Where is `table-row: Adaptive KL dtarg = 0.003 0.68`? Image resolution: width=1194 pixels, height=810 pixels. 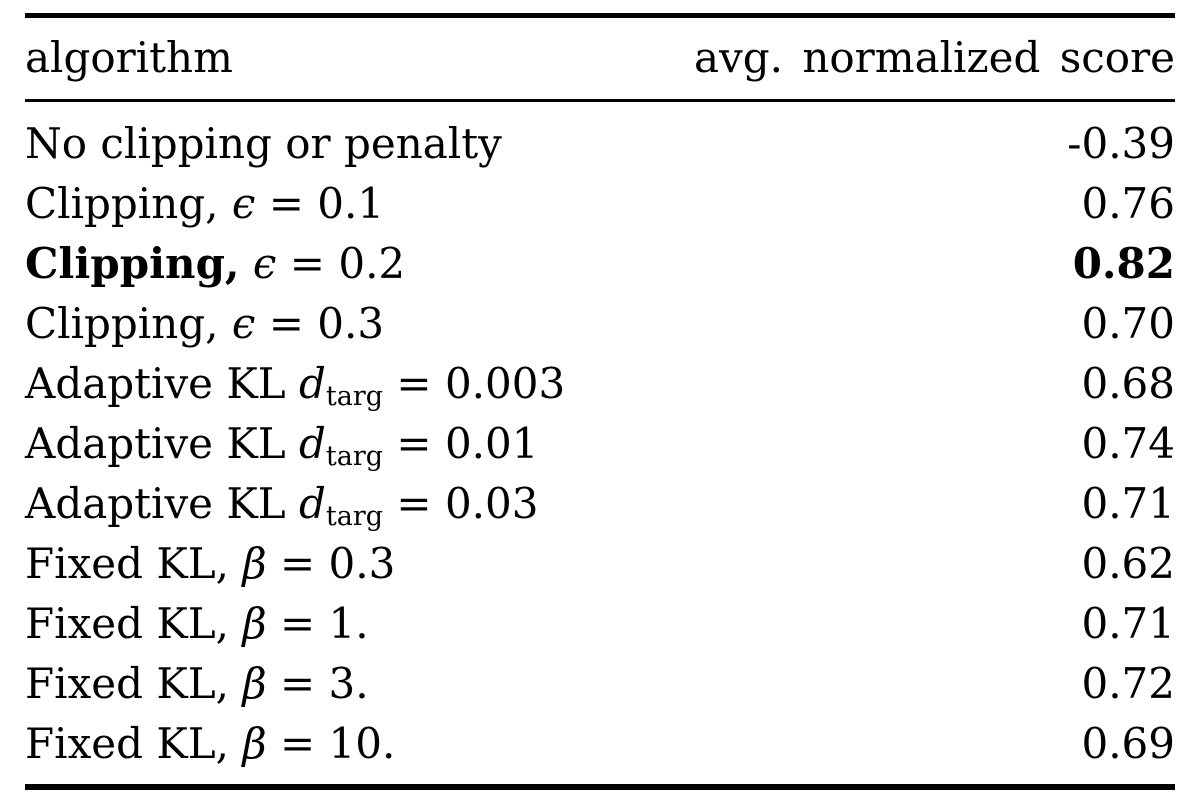 table-row: Adaptive KL dtarg = 0.003 0.68 is located at coordinates (600, 384).